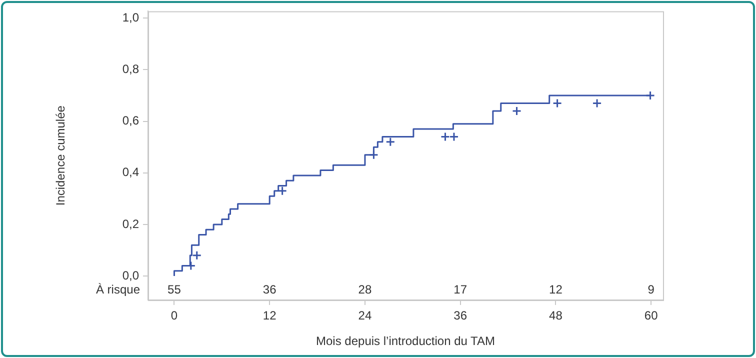  I want to click on x-tick-label: 48, so click(556, 315).